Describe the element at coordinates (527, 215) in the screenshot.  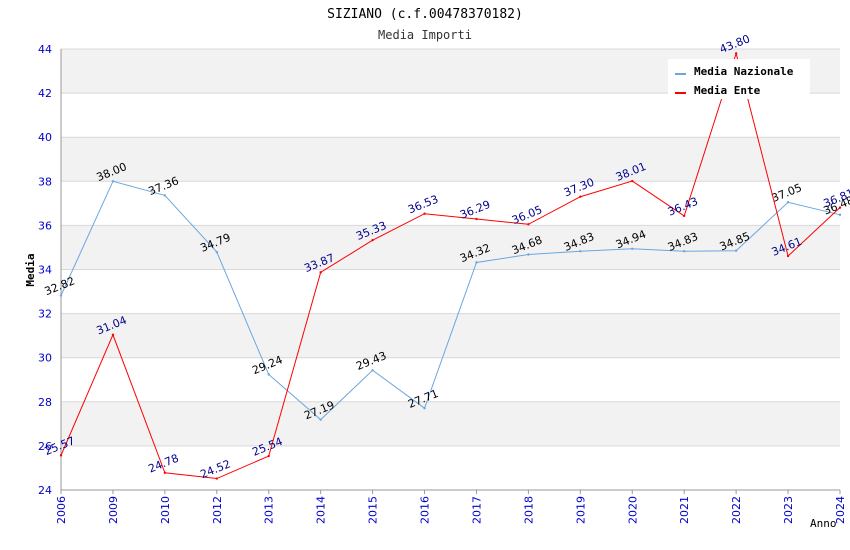
I see `data-label: 36.05` at that location.